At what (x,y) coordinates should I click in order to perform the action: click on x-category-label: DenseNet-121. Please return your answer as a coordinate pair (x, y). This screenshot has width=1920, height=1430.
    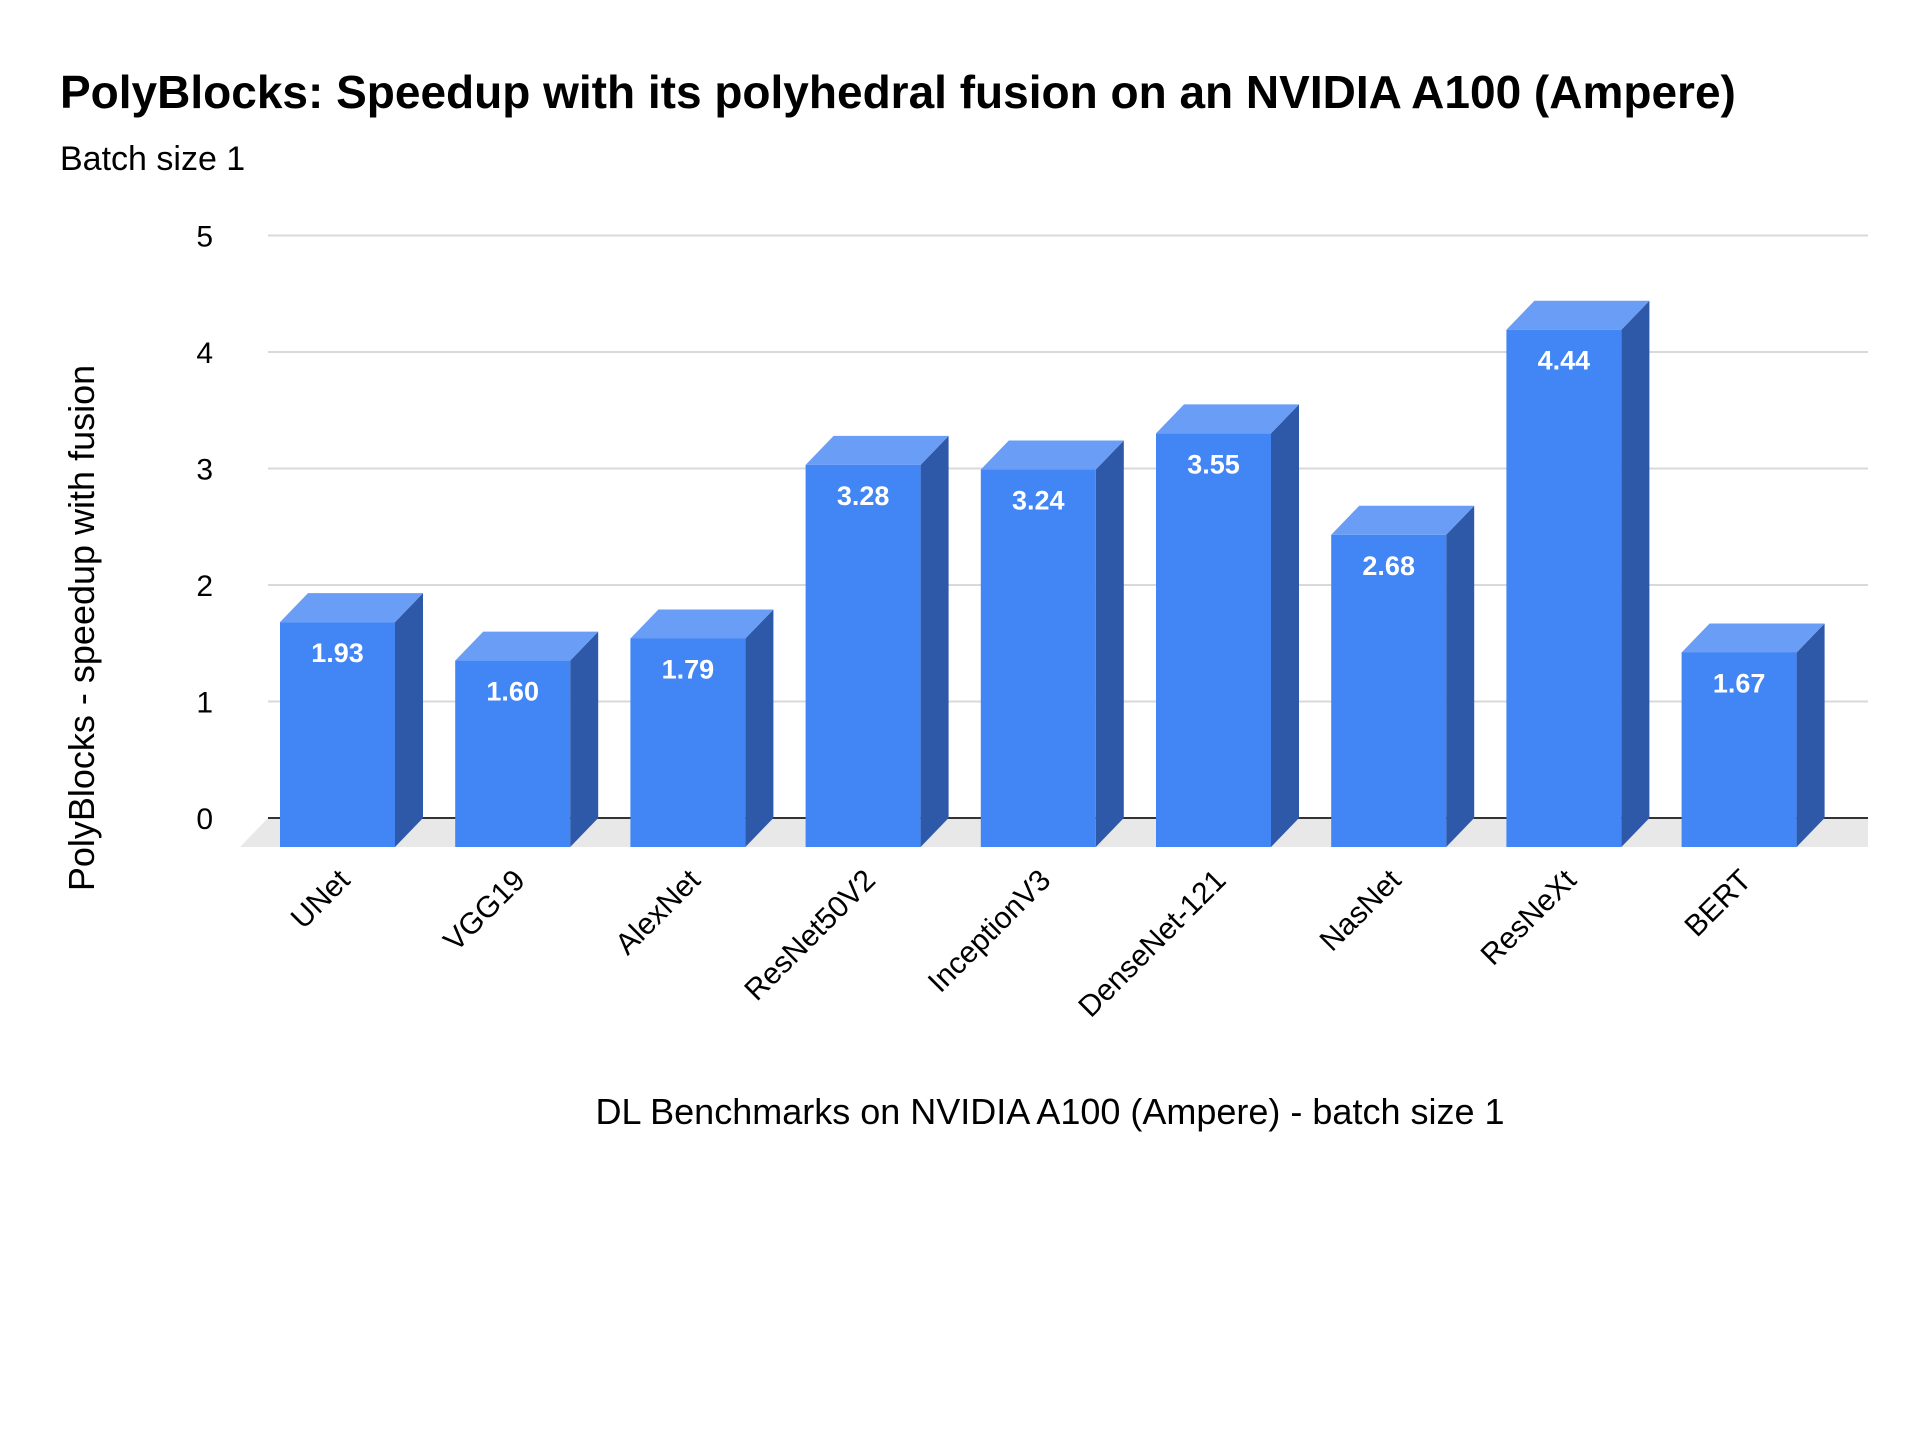
    Looking at the image, I should click on (1152, 944).